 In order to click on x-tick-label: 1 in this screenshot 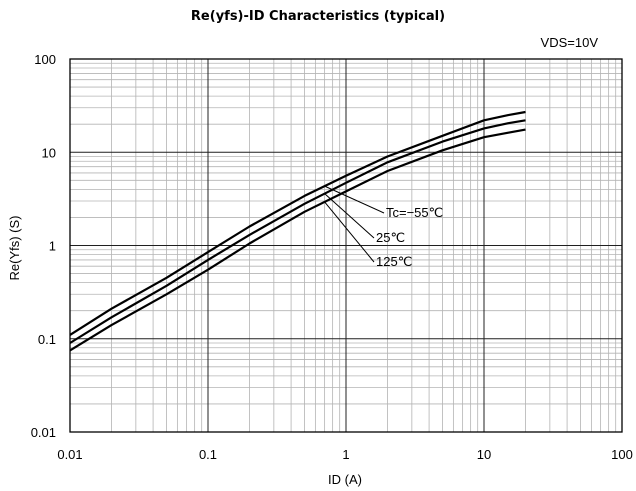, I will do `click(345, 454)`.